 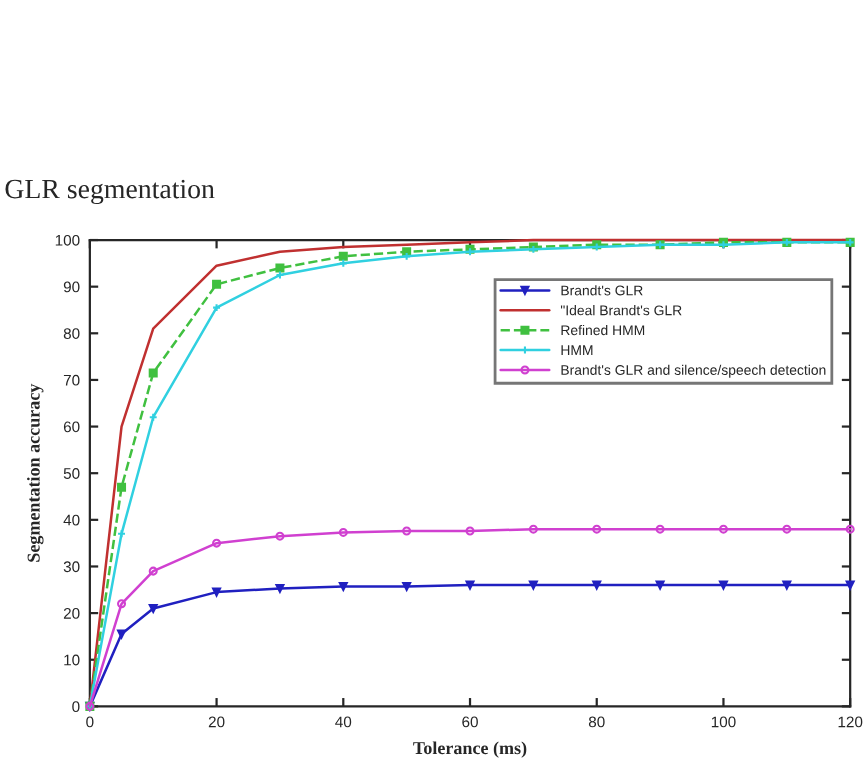 I want to click on text: GLR segmentation, so click(x=110, y=192).